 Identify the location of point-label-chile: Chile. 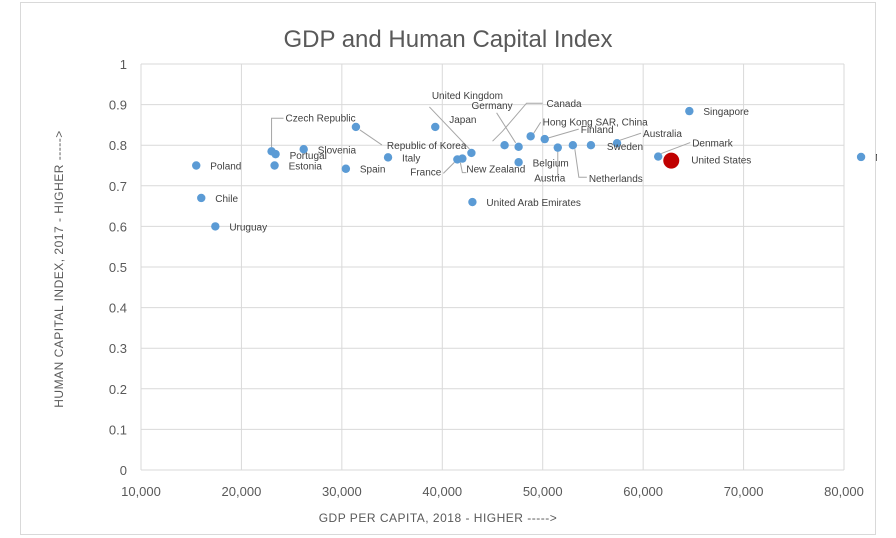
(226, 199).